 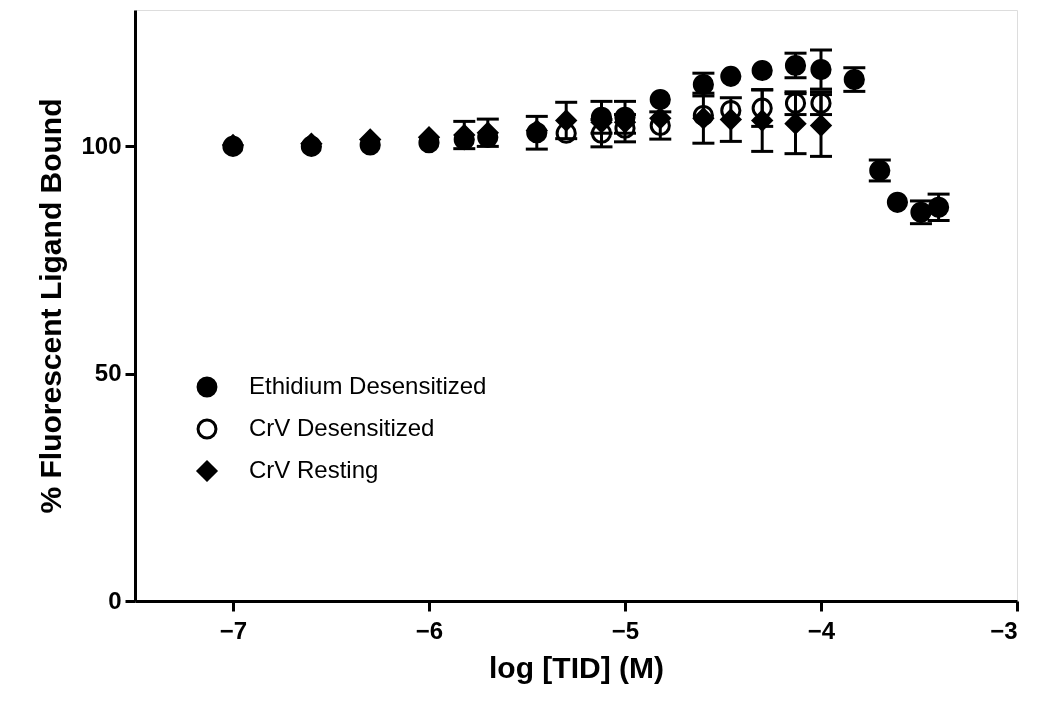 What do you see at coordinates (233, 630) in the screenshot?
I see `x-tick-label: −7` at bounding box center [233, 630].